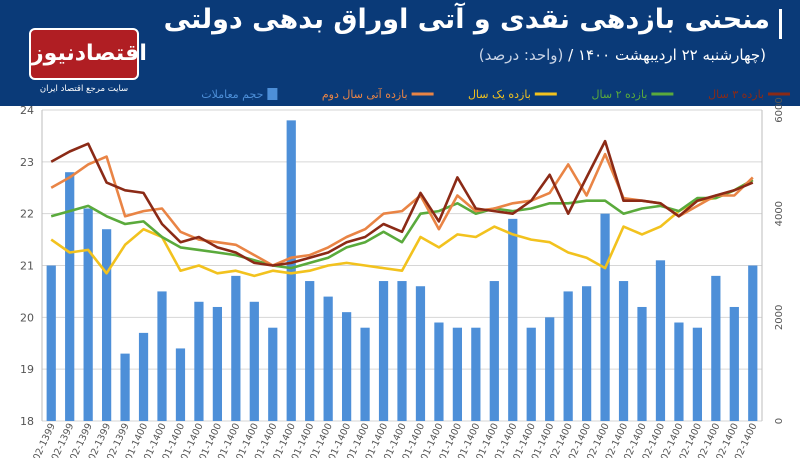 The width and height of the screenshot is (800, 458). I want to click on left-tick-label: 24, so click(27, 110).